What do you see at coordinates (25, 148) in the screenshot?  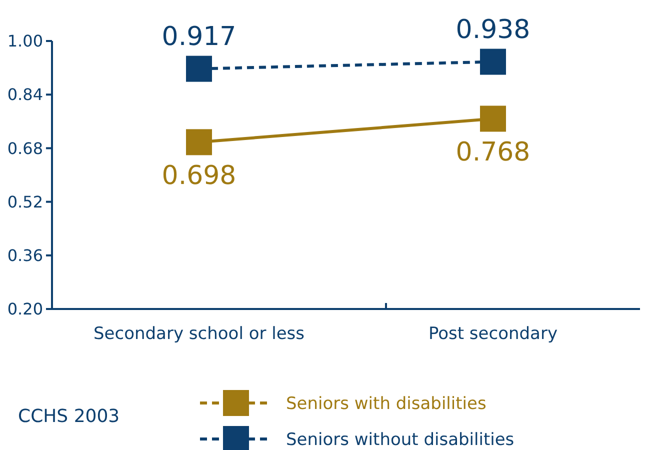 I see `y-tick-label: 0.68` at bounding box center [25, 148].